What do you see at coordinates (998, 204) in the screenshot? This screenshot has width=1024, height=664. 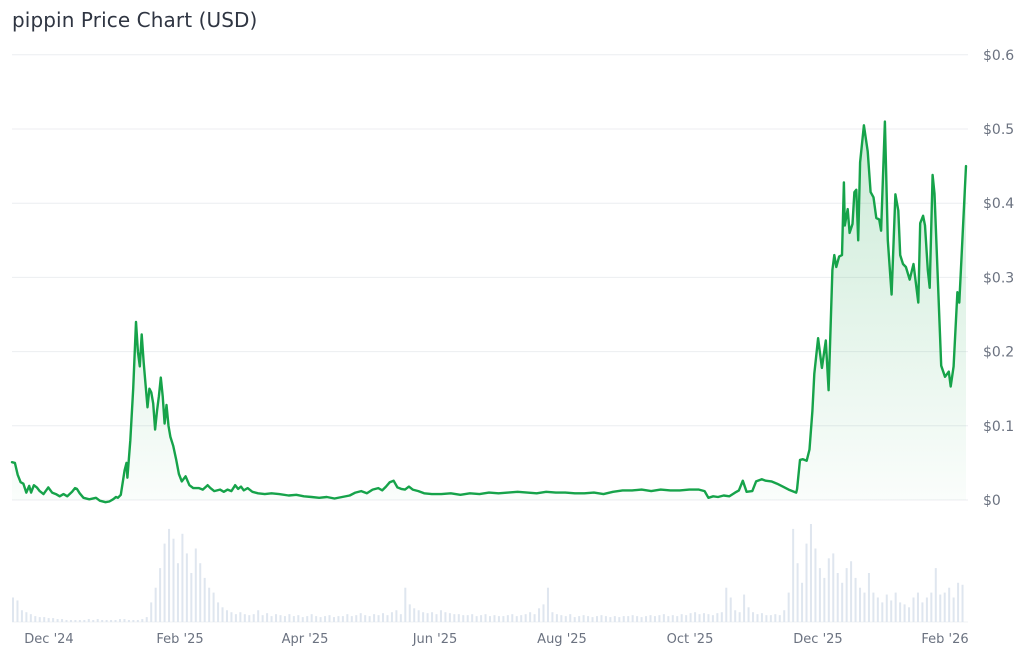 I see `y-tick-label: $0.4` at bounding box center [998, 204].